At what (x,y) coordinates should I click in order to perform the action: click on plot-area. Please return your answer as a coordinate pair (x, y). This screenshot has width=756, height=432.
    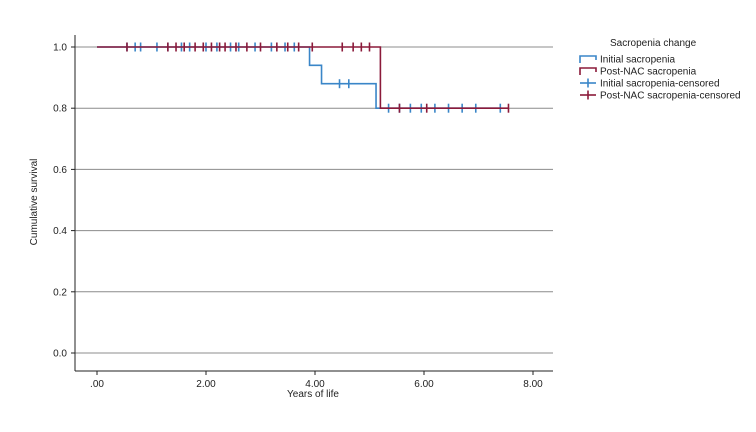
    Looking at the image, I should click on (303, 77).